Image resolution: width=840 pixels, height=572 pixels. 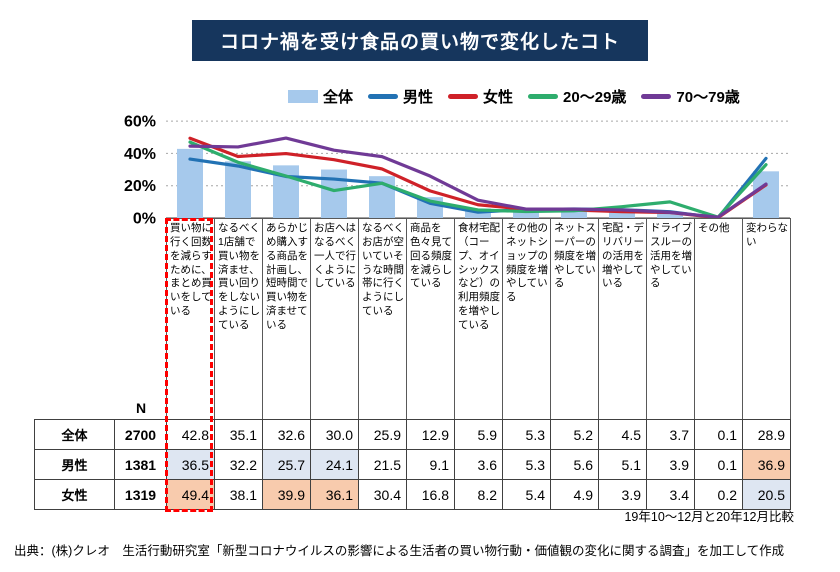 I want to click on bar-全体-3, so click(x=334, y=193).